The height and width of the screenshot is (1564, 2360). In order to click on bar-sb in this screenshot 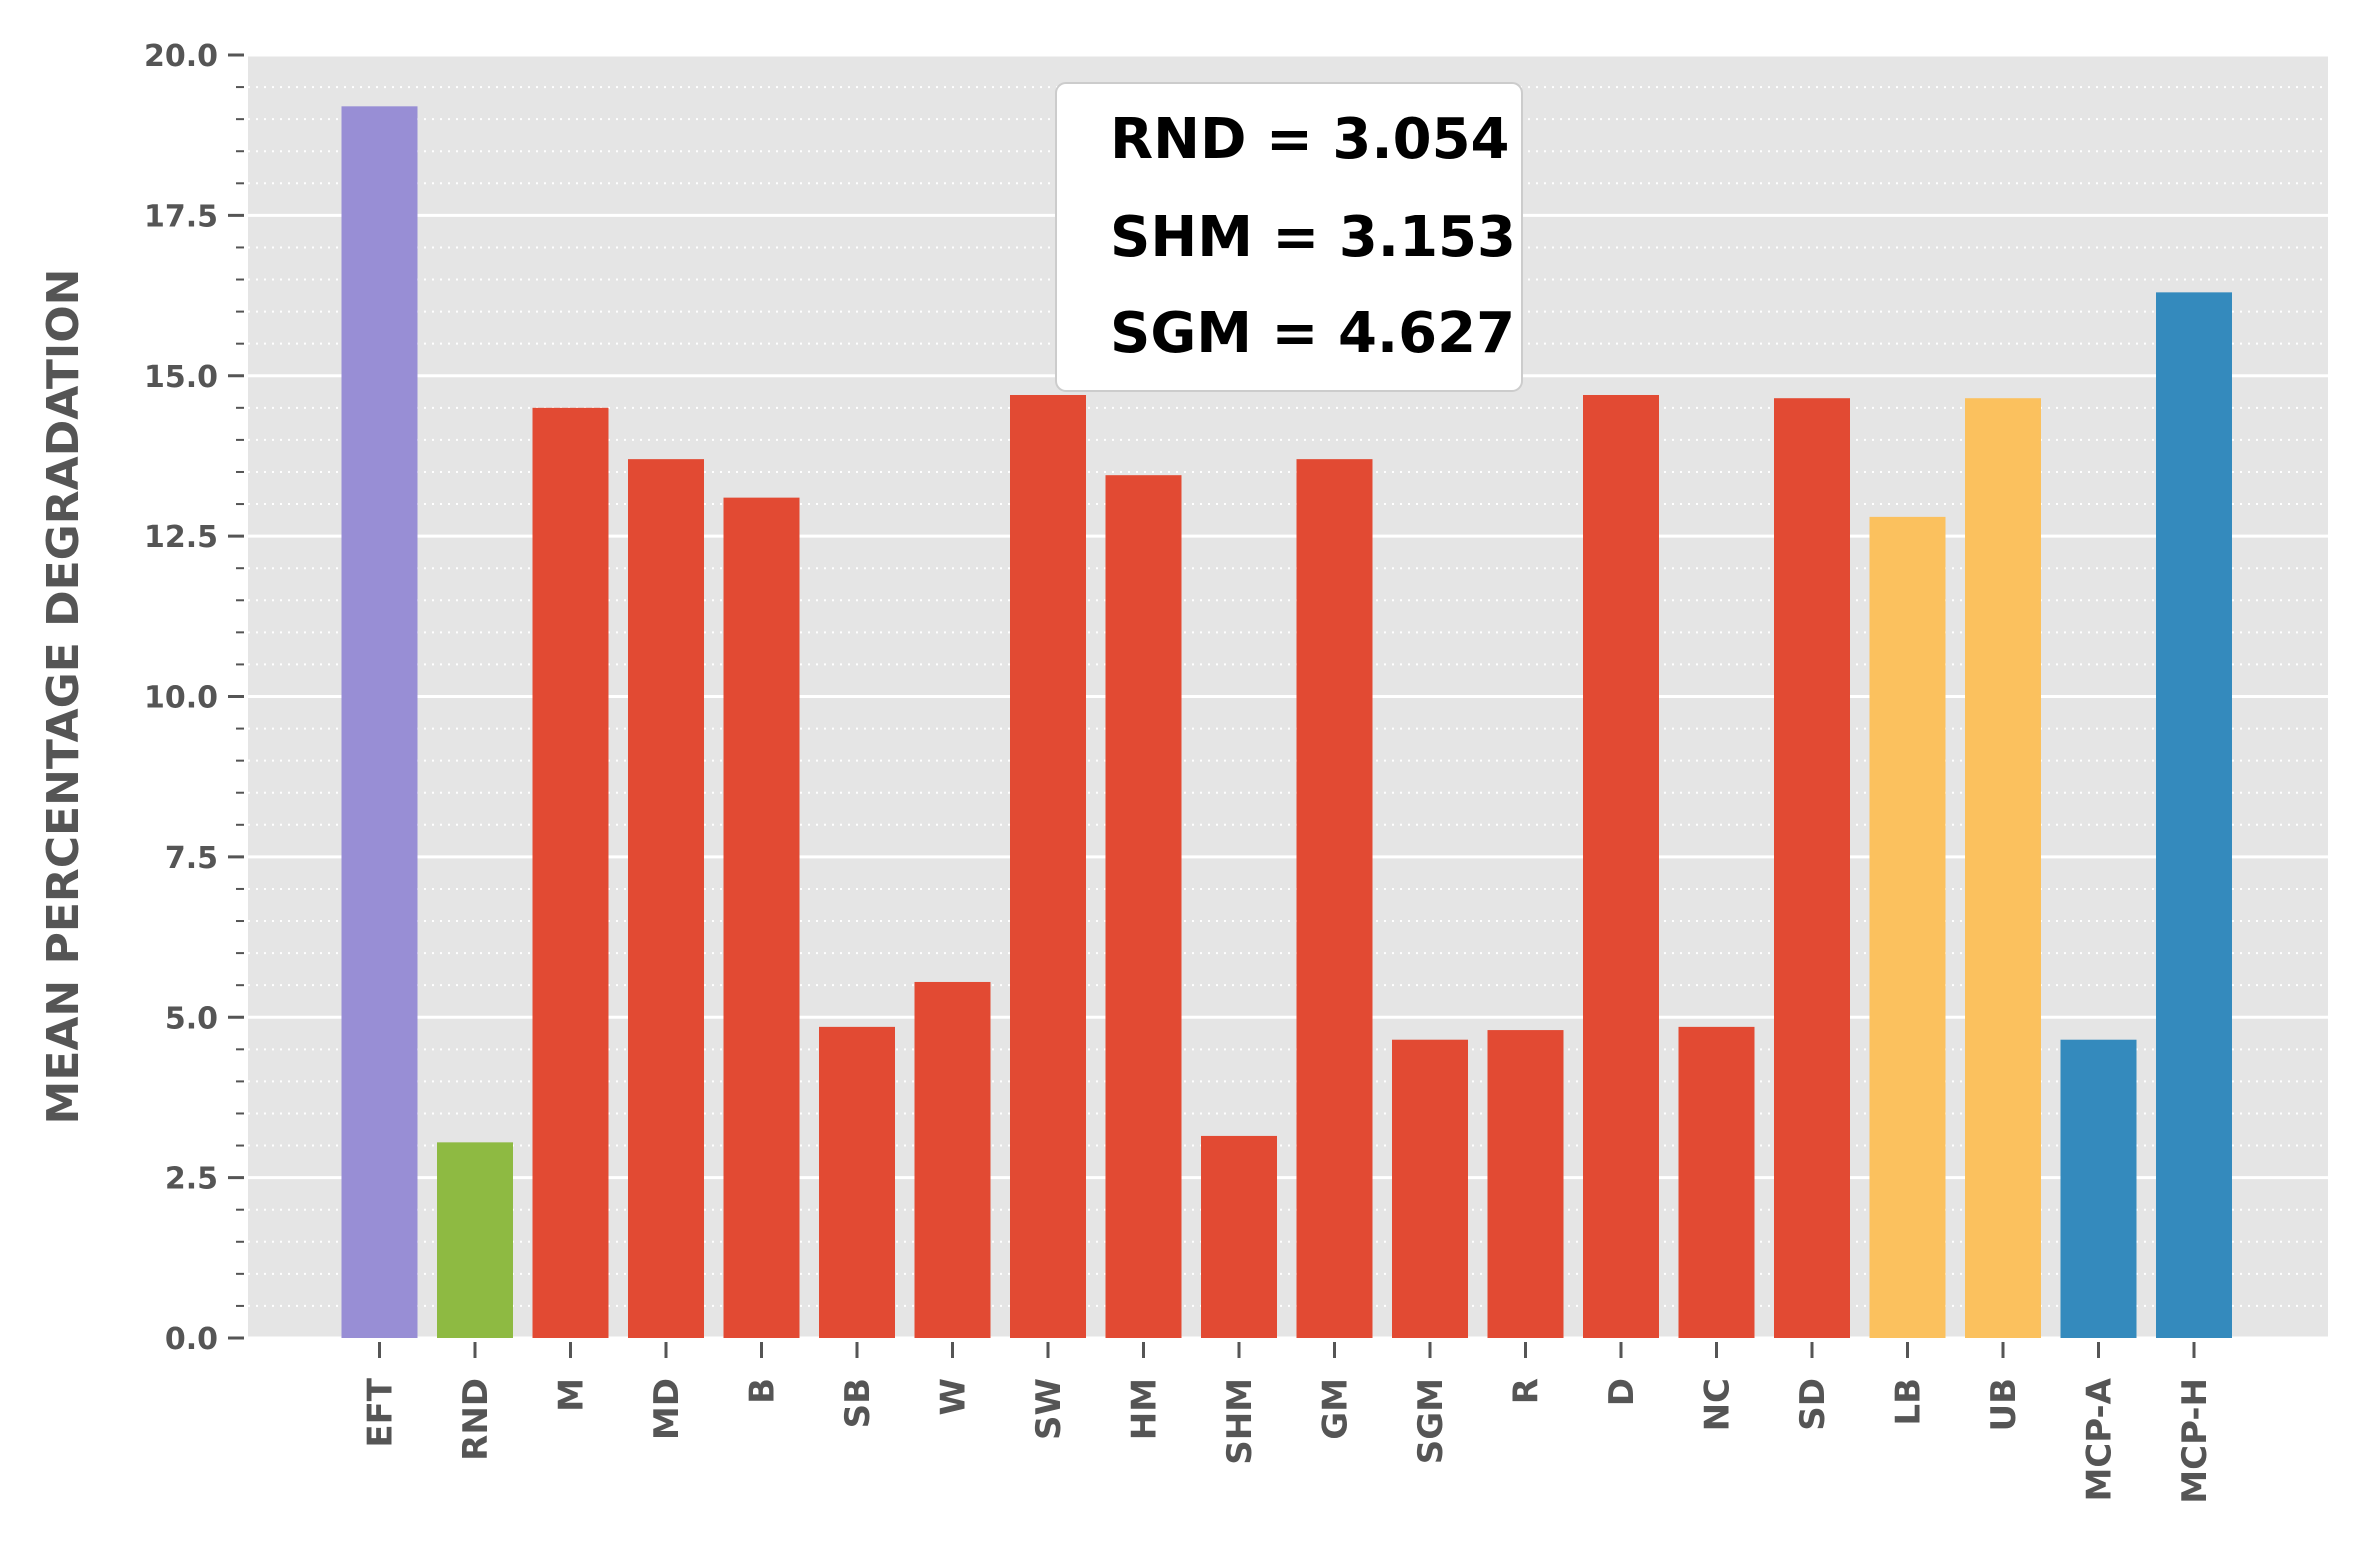, I will do `click(857, 1182)`.